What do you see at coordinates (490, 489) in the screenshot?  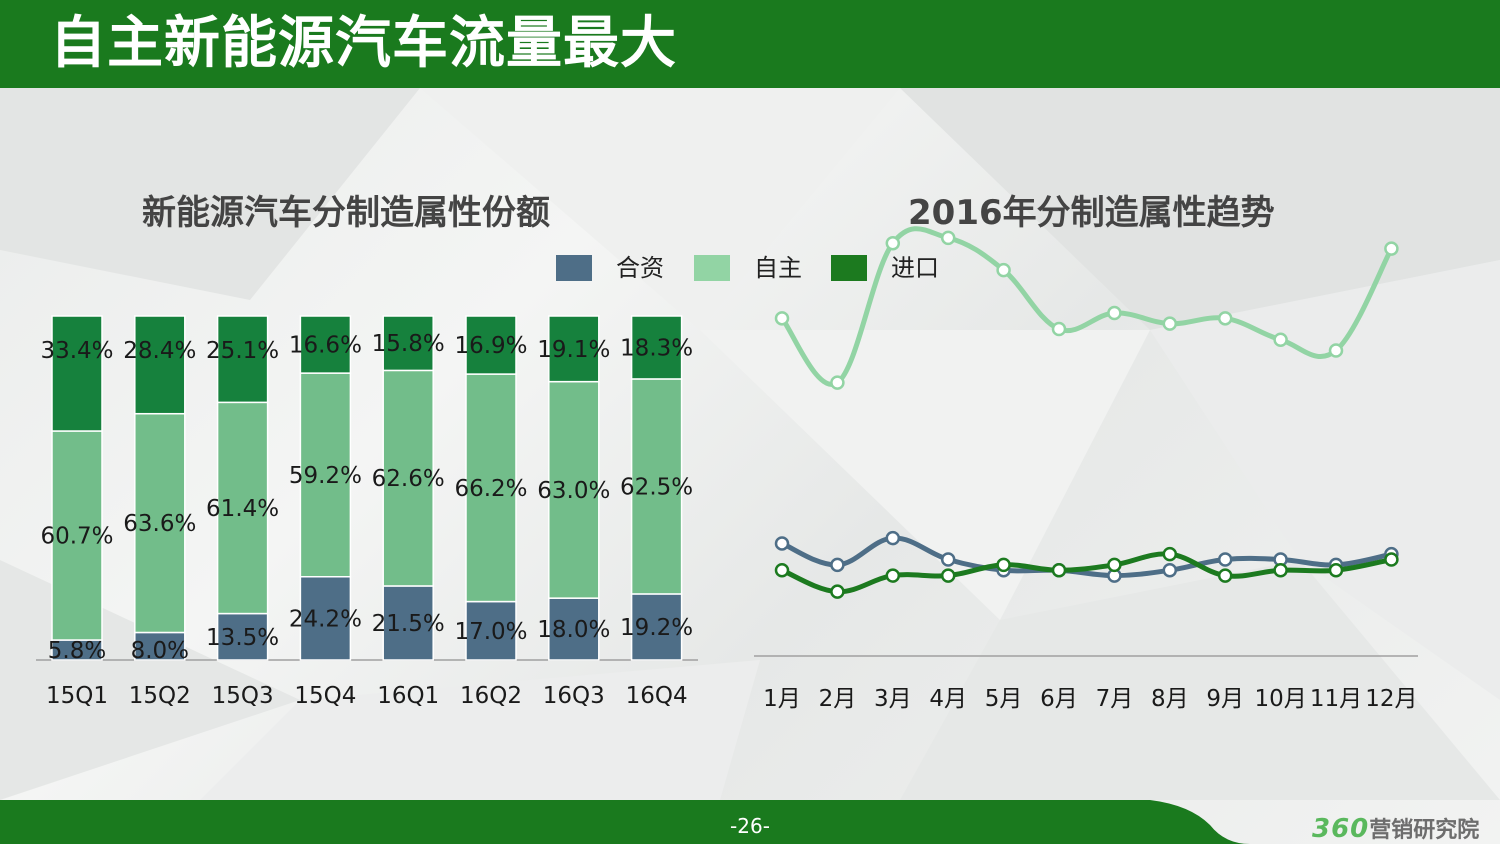 I see `bar-label-zizhu-16Q2: 66.2%` at bounding box center [490, 489].